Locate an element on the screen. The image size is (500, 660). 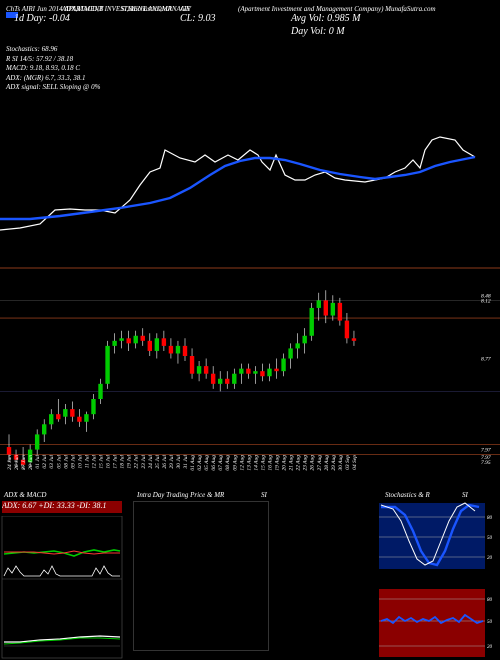
date-label: 12 Jul is located at coordinates (94, 462).